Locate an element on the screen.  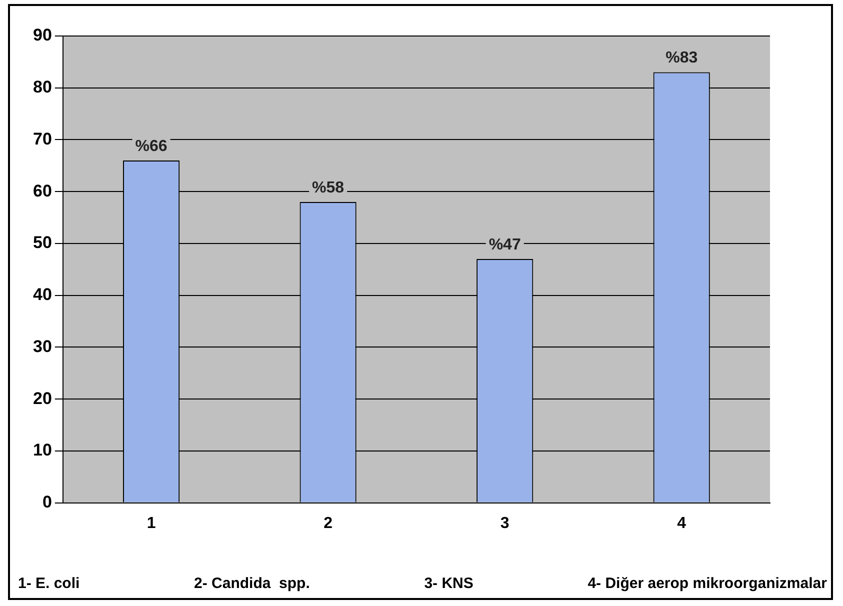
y-tick-label: 50 is located at coordinates (42, 242).